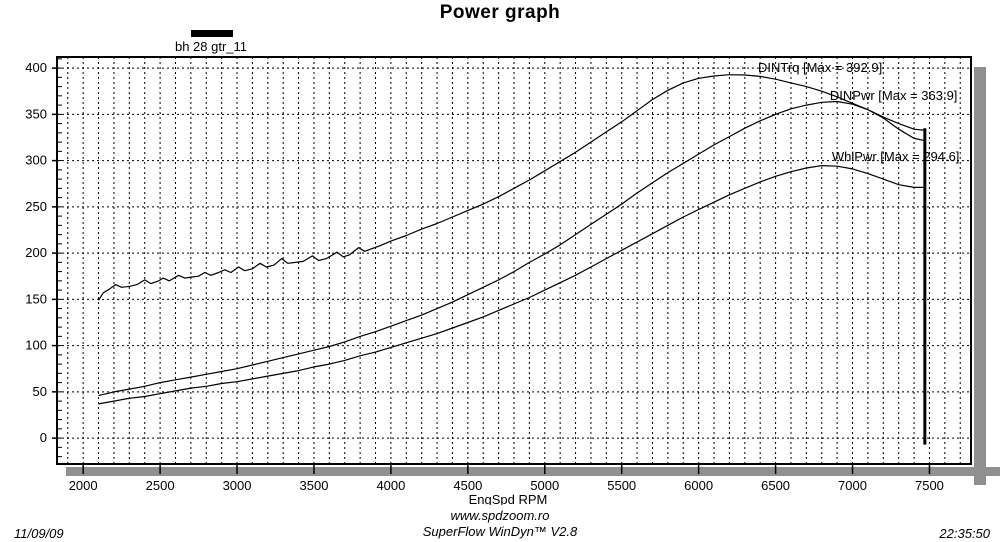 Image resolution: width=1000 pixels, height=542 pixels. Describe the element at coordinates (533, 471) in the screenshot. I see `plot-shadow-bottom` at that location.